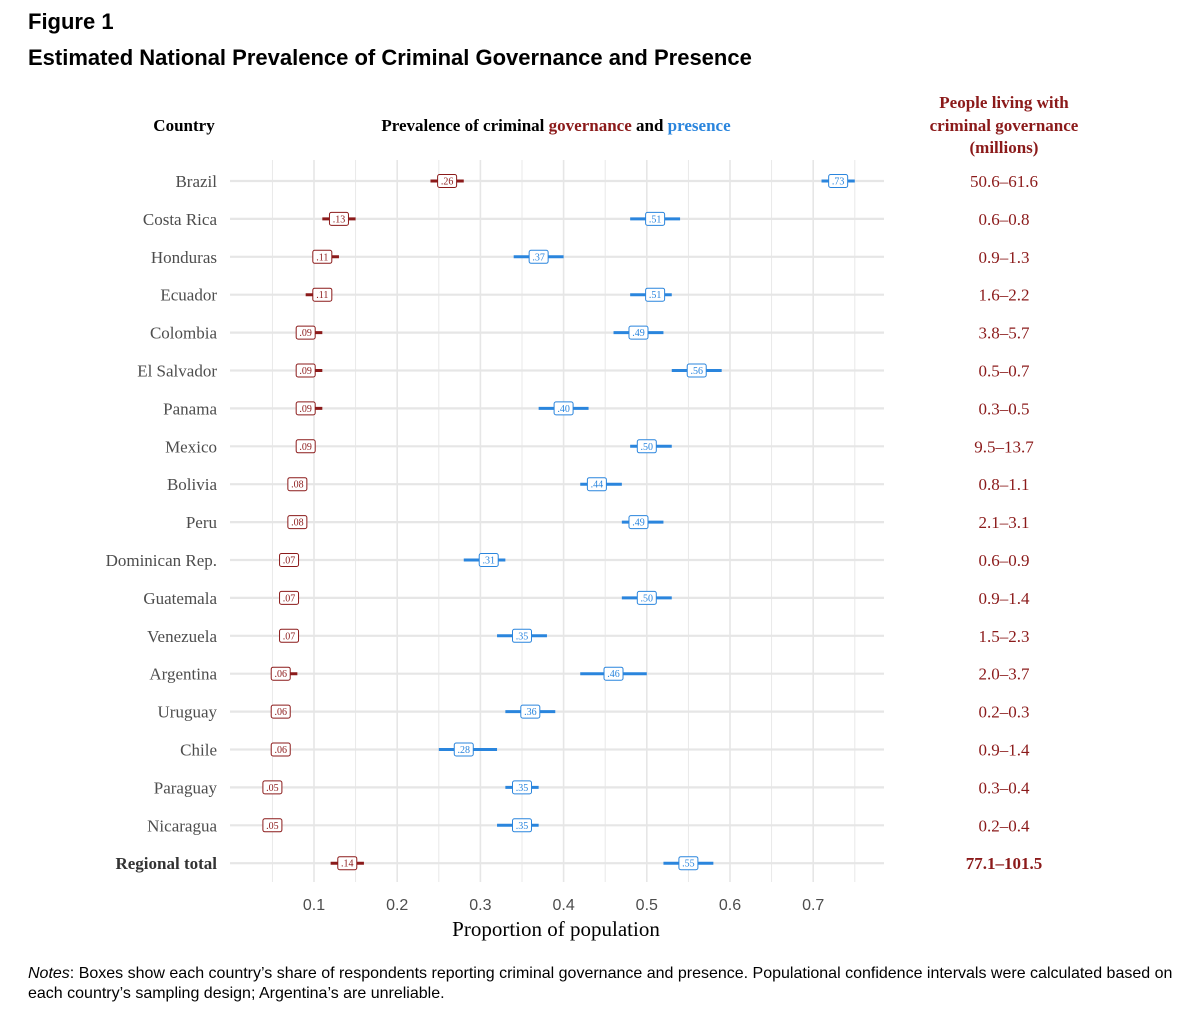 The height and width of the screenshot is (1029, 1200). What do you see at coordinates (599, 446) in the screenshot?
I see `country-row: Mexico .09 .50 9.5–13.7` at bounding box center [599, 446].